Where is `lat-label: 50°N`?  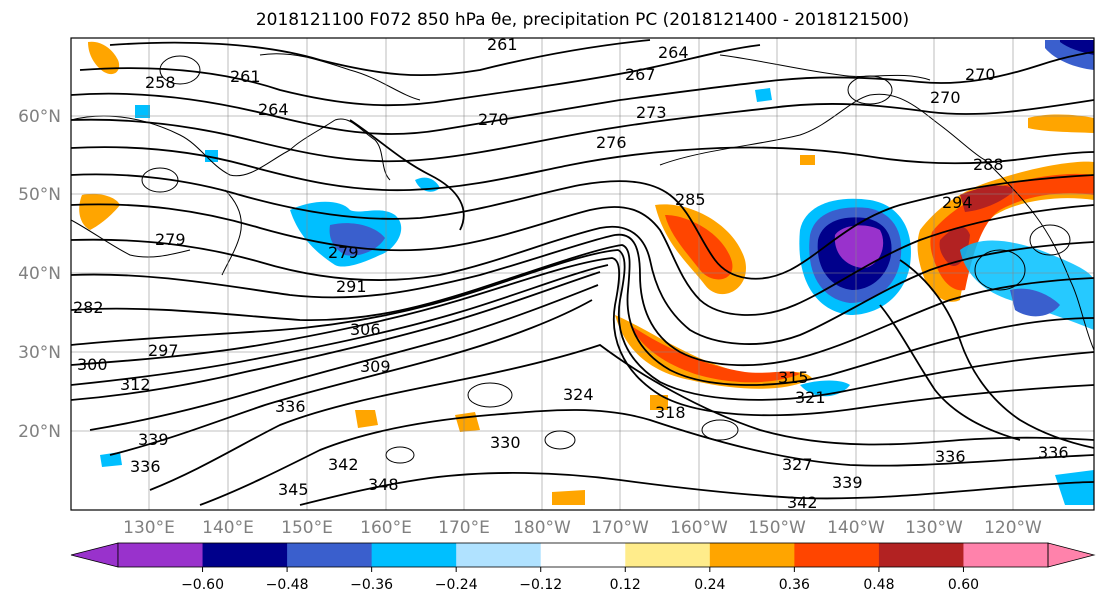
lat-label: 50°N is located at coordinates (39, 195).